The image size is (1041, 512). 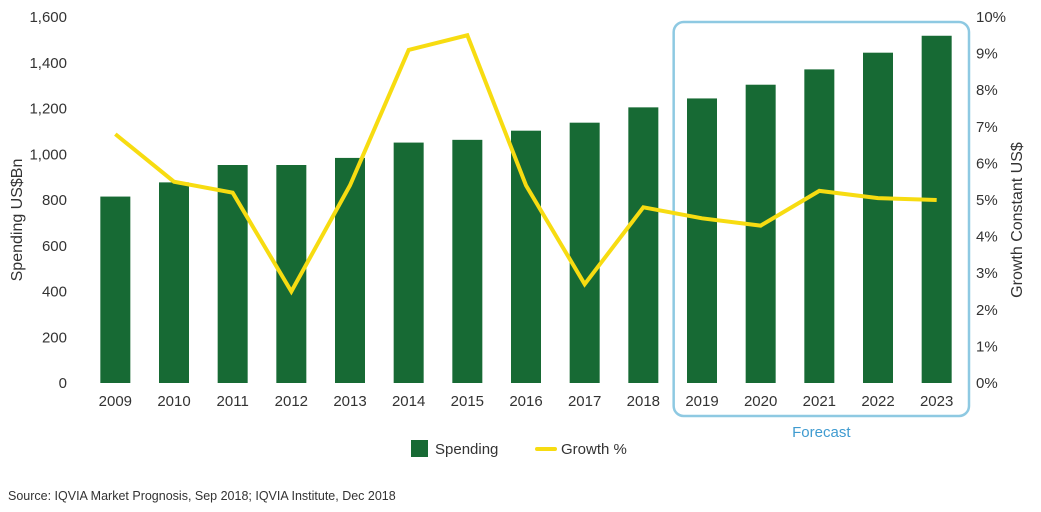 I want to click on y-tick-label: 200, so click(x=54, y=337).